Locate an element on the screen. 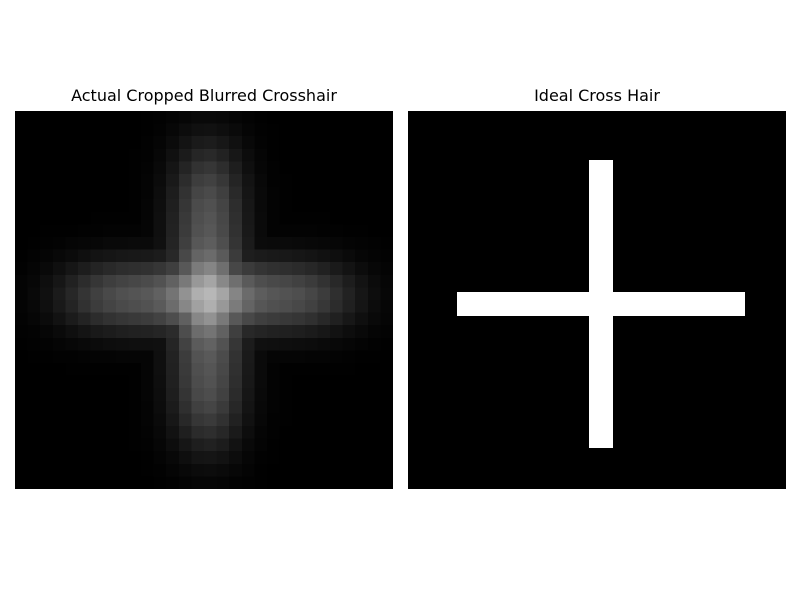 The width and height of the screenshot is (800, 600). blurred-crosshair-title: Actual Cropped Blurred Crosshair is located at coordinates (204, 95).